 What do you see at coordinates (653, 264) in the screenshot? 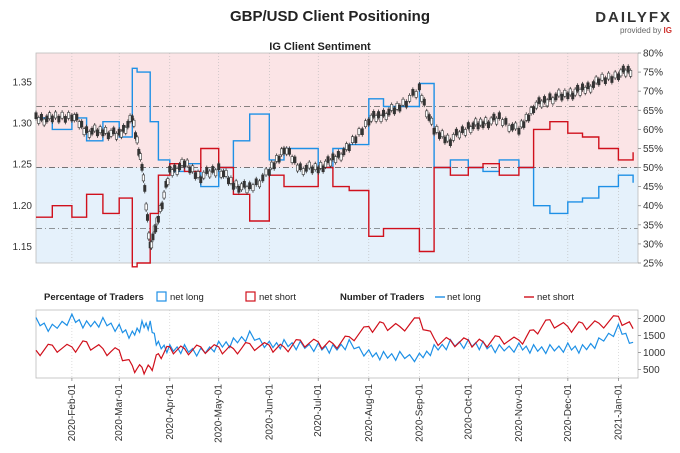
I see `pct-tick-label: 25%` at bounding box center [653, 264].